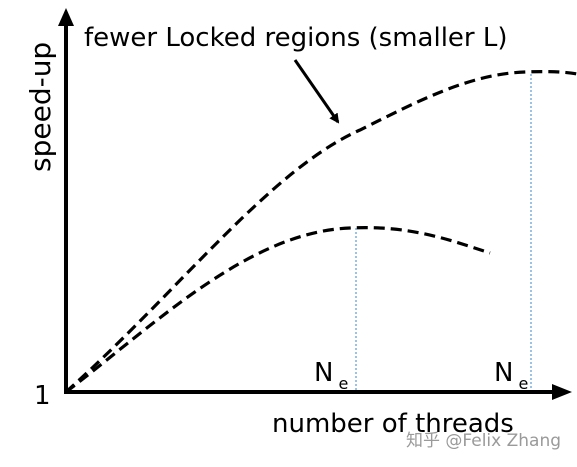 This screenshot has height=467, width=577. Describe the element at coordinates (483, 441) in the screenshot. I see `watermark: 知乎 @Felix Zhang` at that location.